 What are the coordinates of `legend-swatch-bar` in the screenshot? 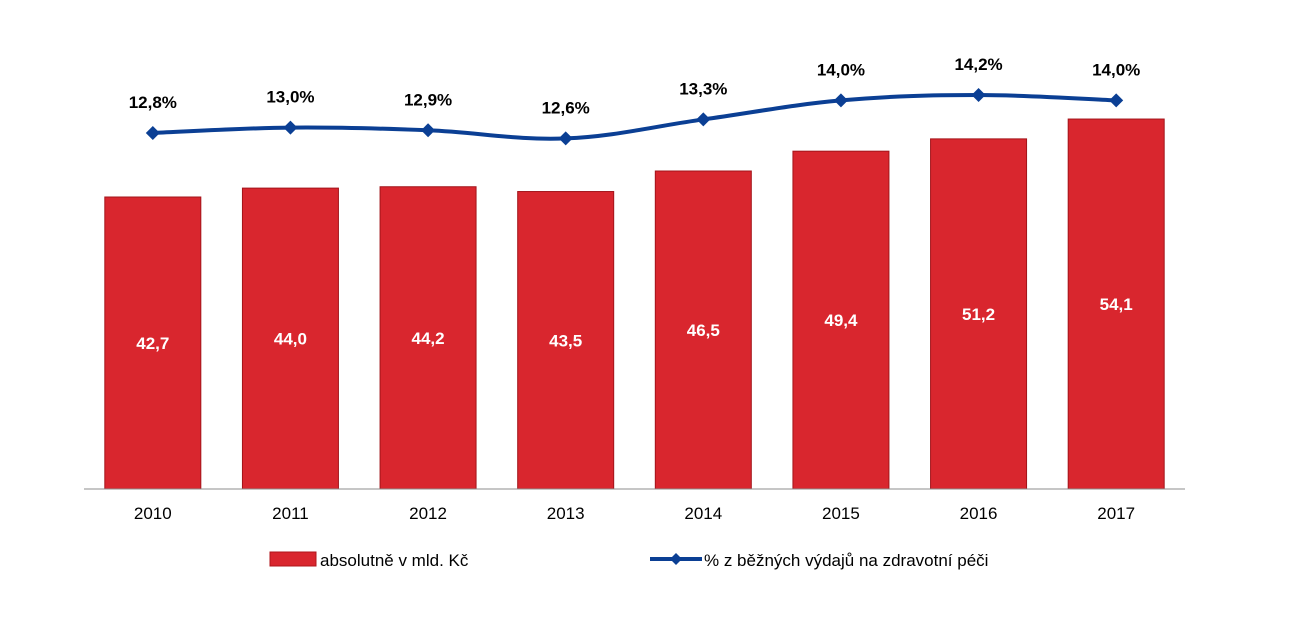 It's located at (293, 559).